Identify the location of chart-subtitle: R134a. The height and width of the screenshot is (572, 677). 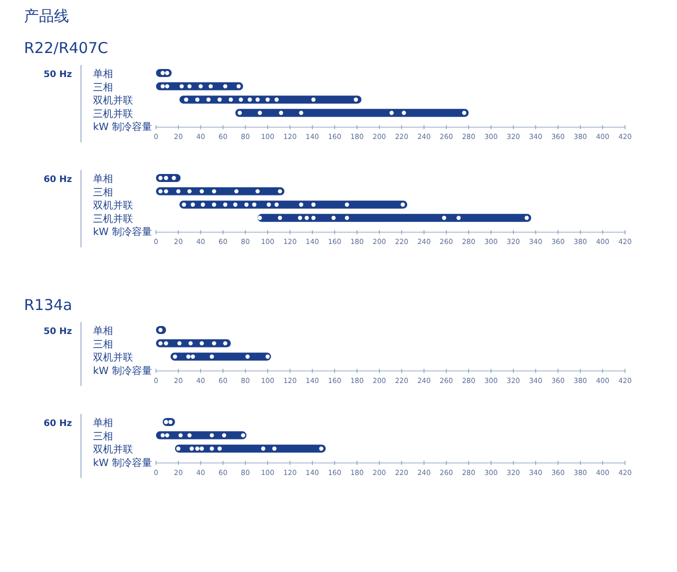
(48, 305).